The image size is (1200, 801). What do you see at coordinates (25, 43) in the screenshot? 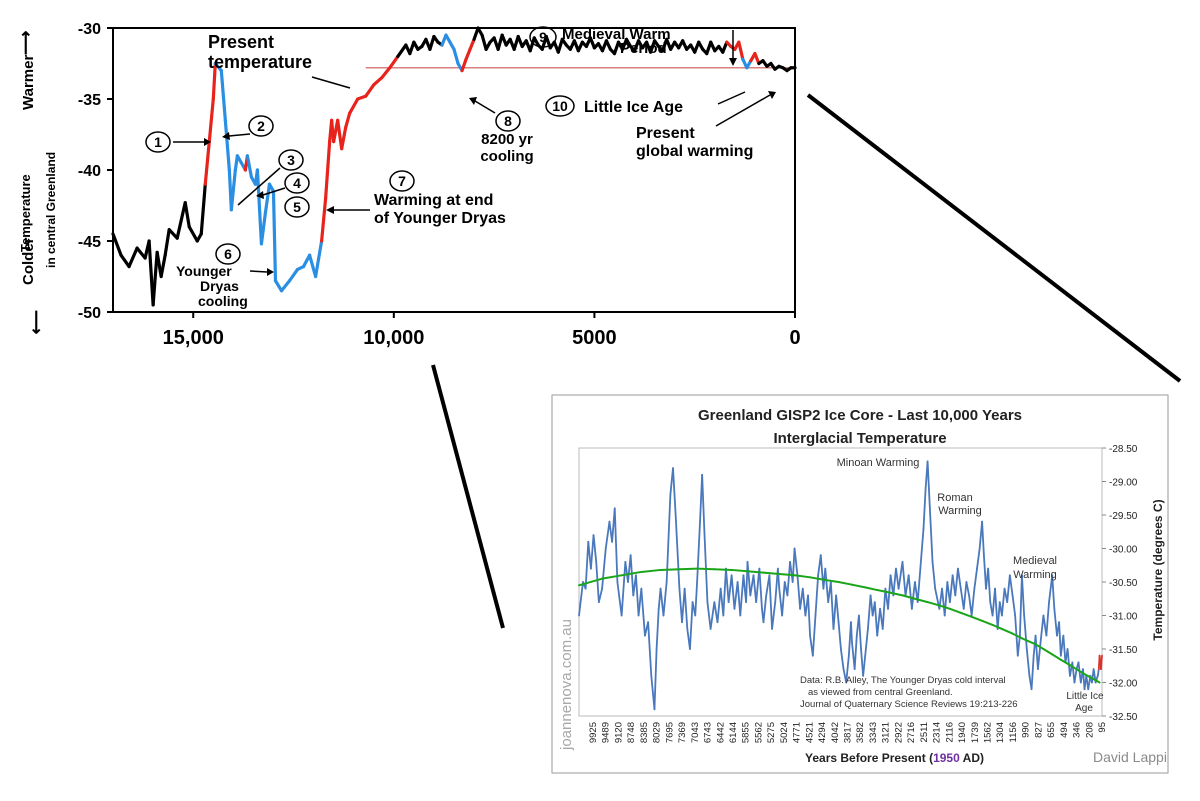
I see `arrow-up-icon: ⟶` at bounding box center [25, 43].